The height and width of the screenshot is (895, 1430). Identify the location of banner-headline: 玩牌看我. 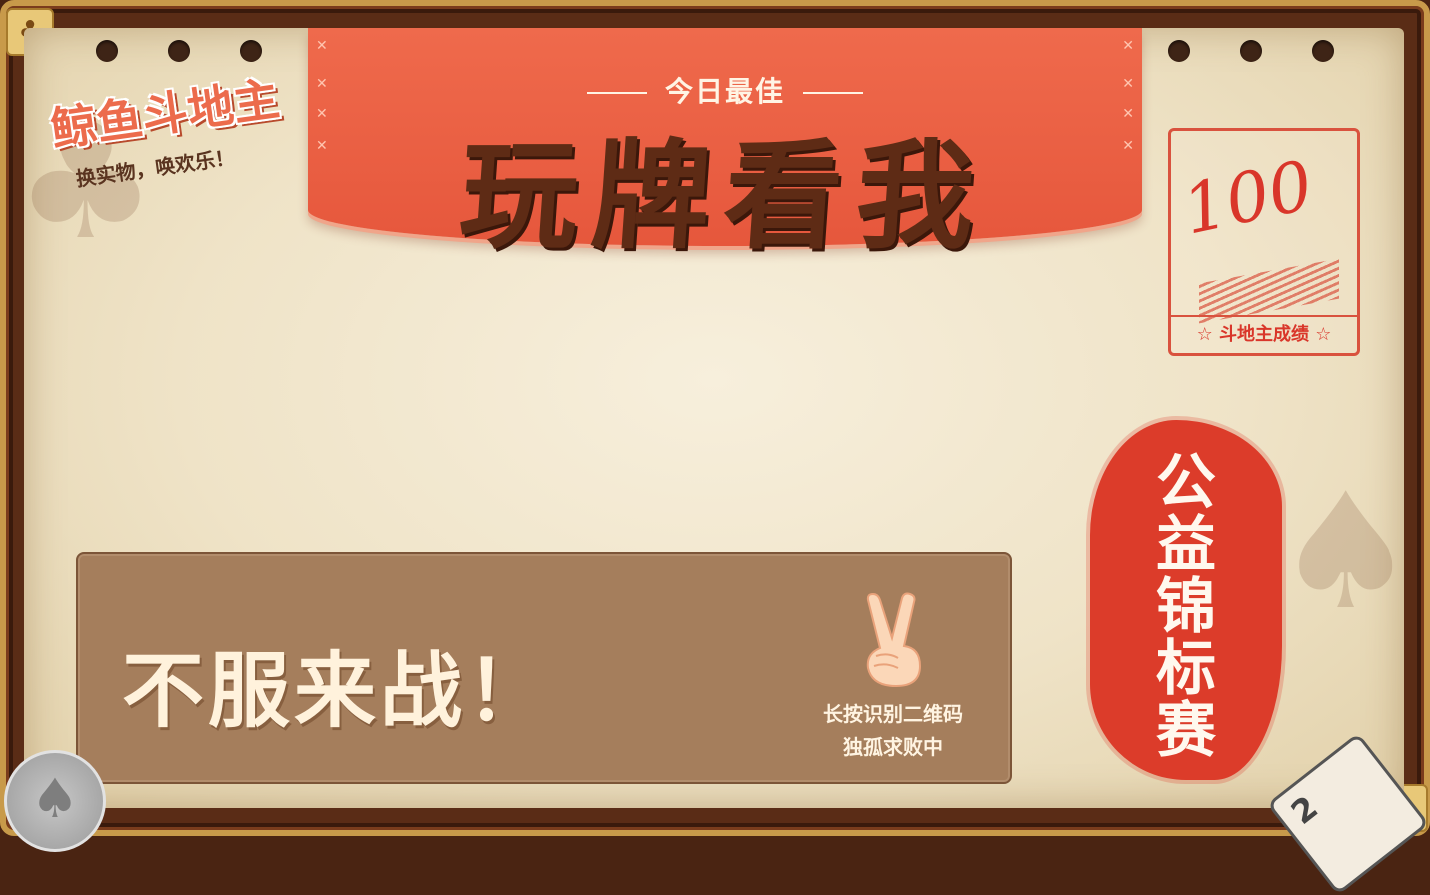
(724, 195).